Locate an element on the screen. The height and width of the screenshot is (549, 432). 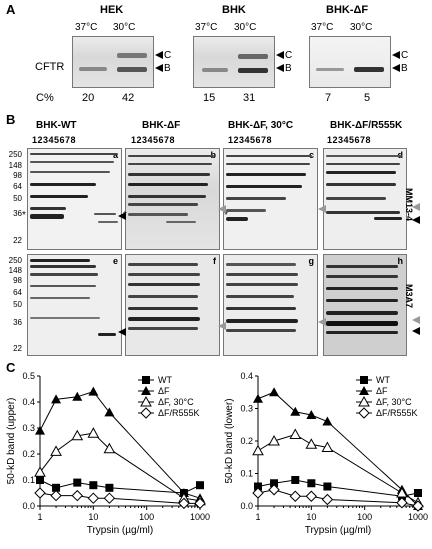
panel-c-label: C is located at coordinates (11, 367).